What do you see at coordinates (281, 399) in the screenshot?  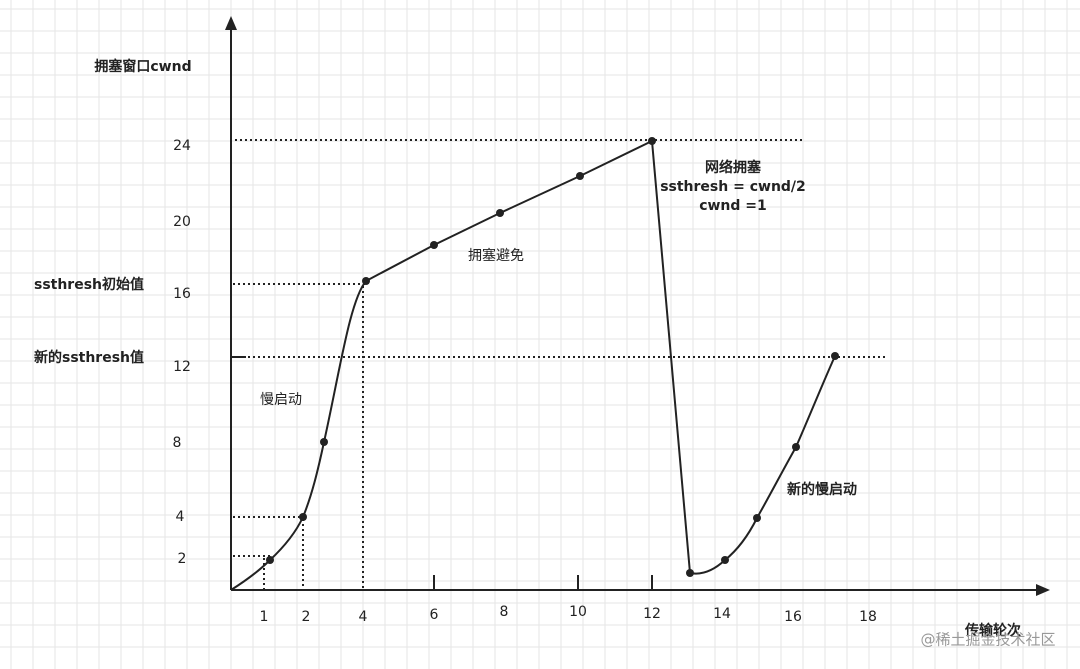 I see `annotation: 慢启动` at bounding box center [281, 399].